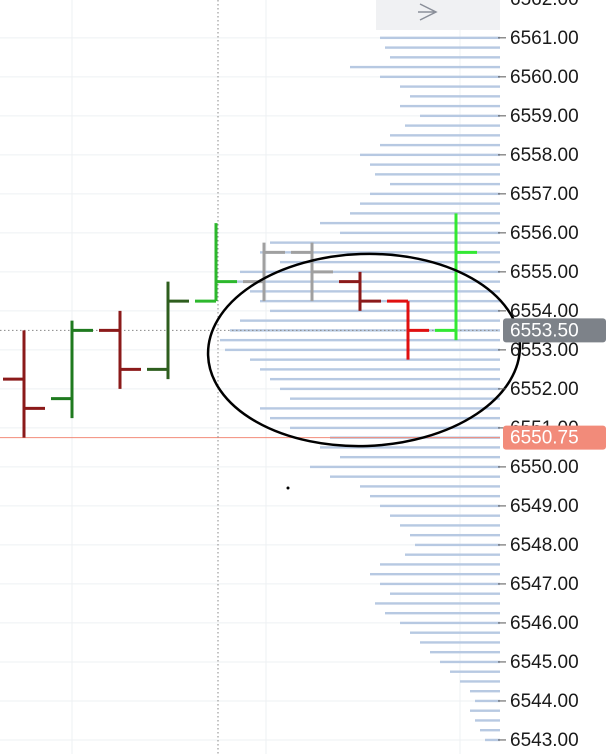 This screenshot has width=608, height=754. I want to click on y-tick-label: 6554.00, so click(544, 311).